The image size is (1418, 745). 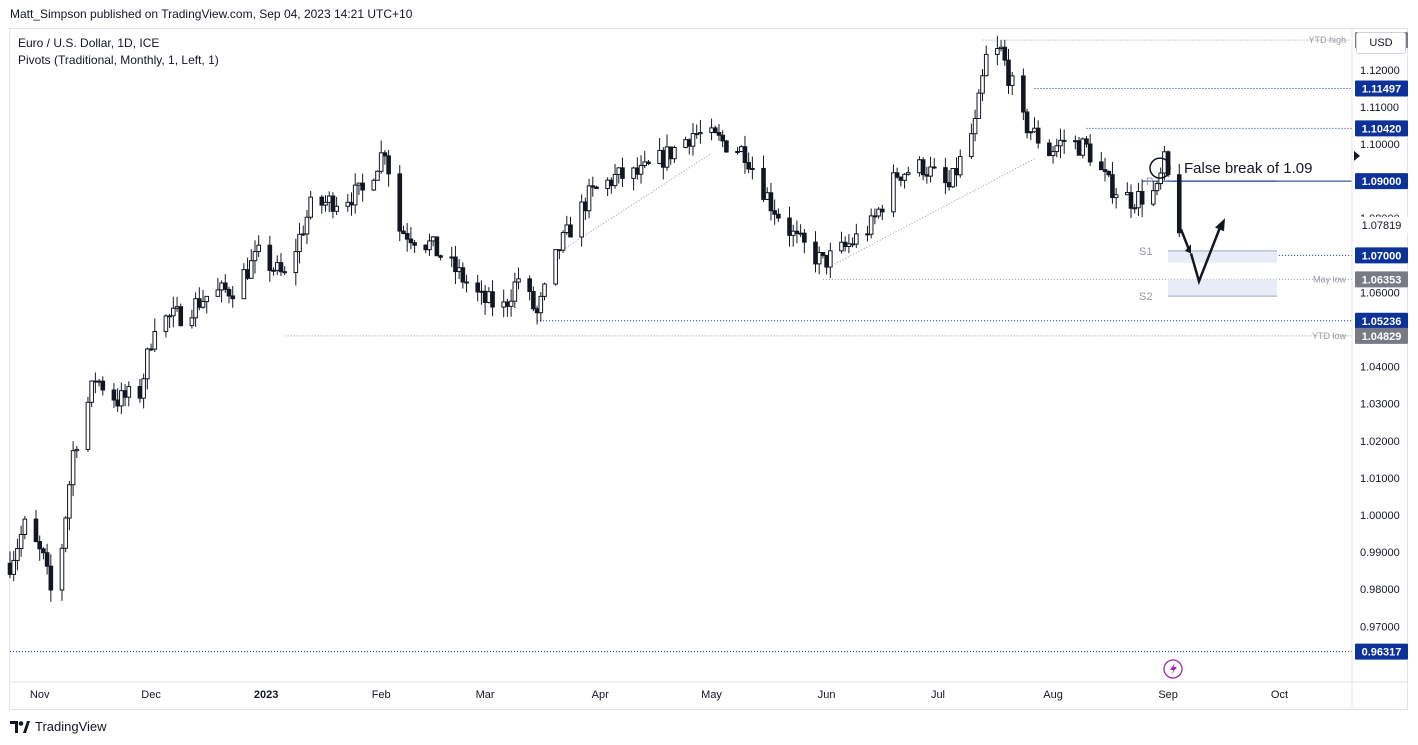 What do you see at coordinates (1230, 418) in the screenshot?
I see `annotations: False break of 1.09` at bounding box center [1230, 418].